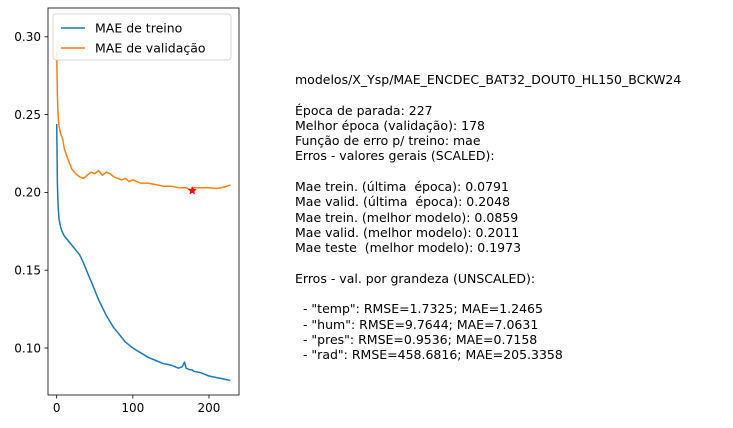 The image size is (733, 428). Describe the element at coordinates (511, 278) in the screenshot. I see `per-variable-header: Erros - val. por grandeza (UNSCALED):` at that location.